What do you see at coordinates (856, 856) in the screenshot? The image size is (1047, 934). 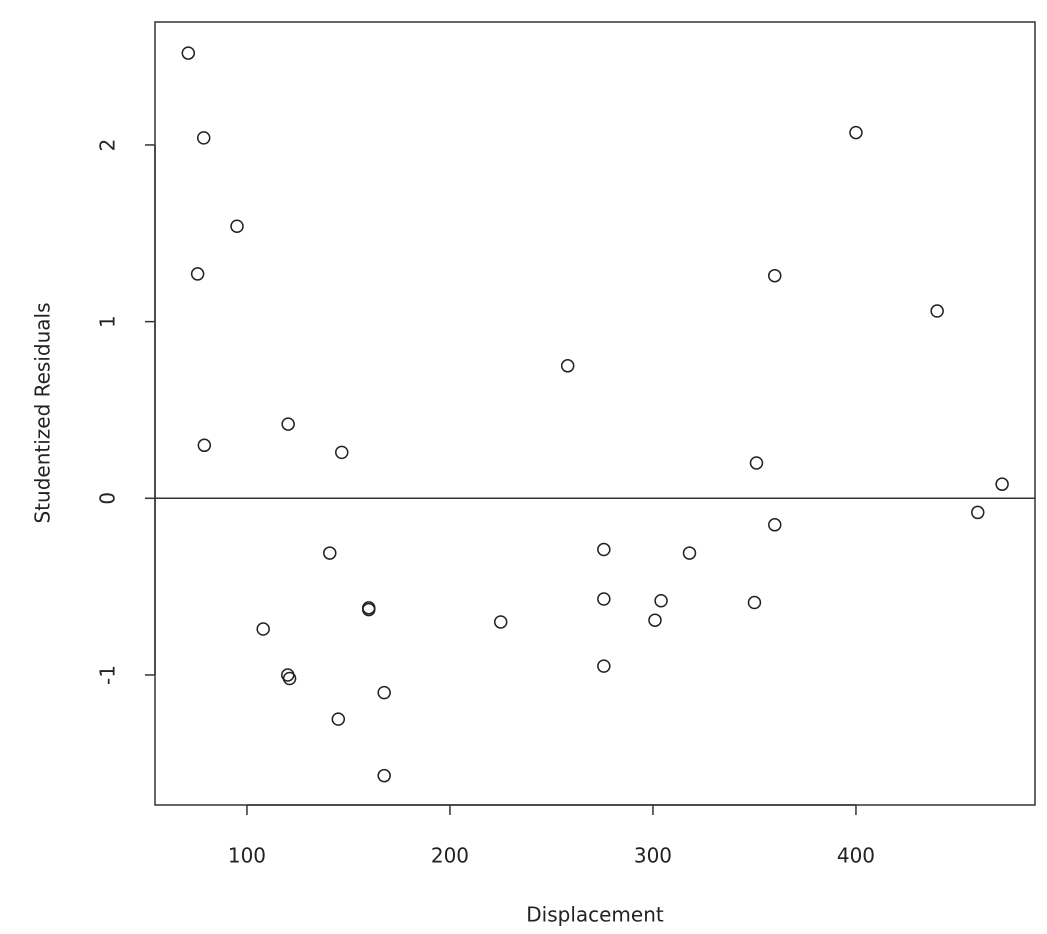 I see `x-tick-label: 400` at bounding box center [856, 856].